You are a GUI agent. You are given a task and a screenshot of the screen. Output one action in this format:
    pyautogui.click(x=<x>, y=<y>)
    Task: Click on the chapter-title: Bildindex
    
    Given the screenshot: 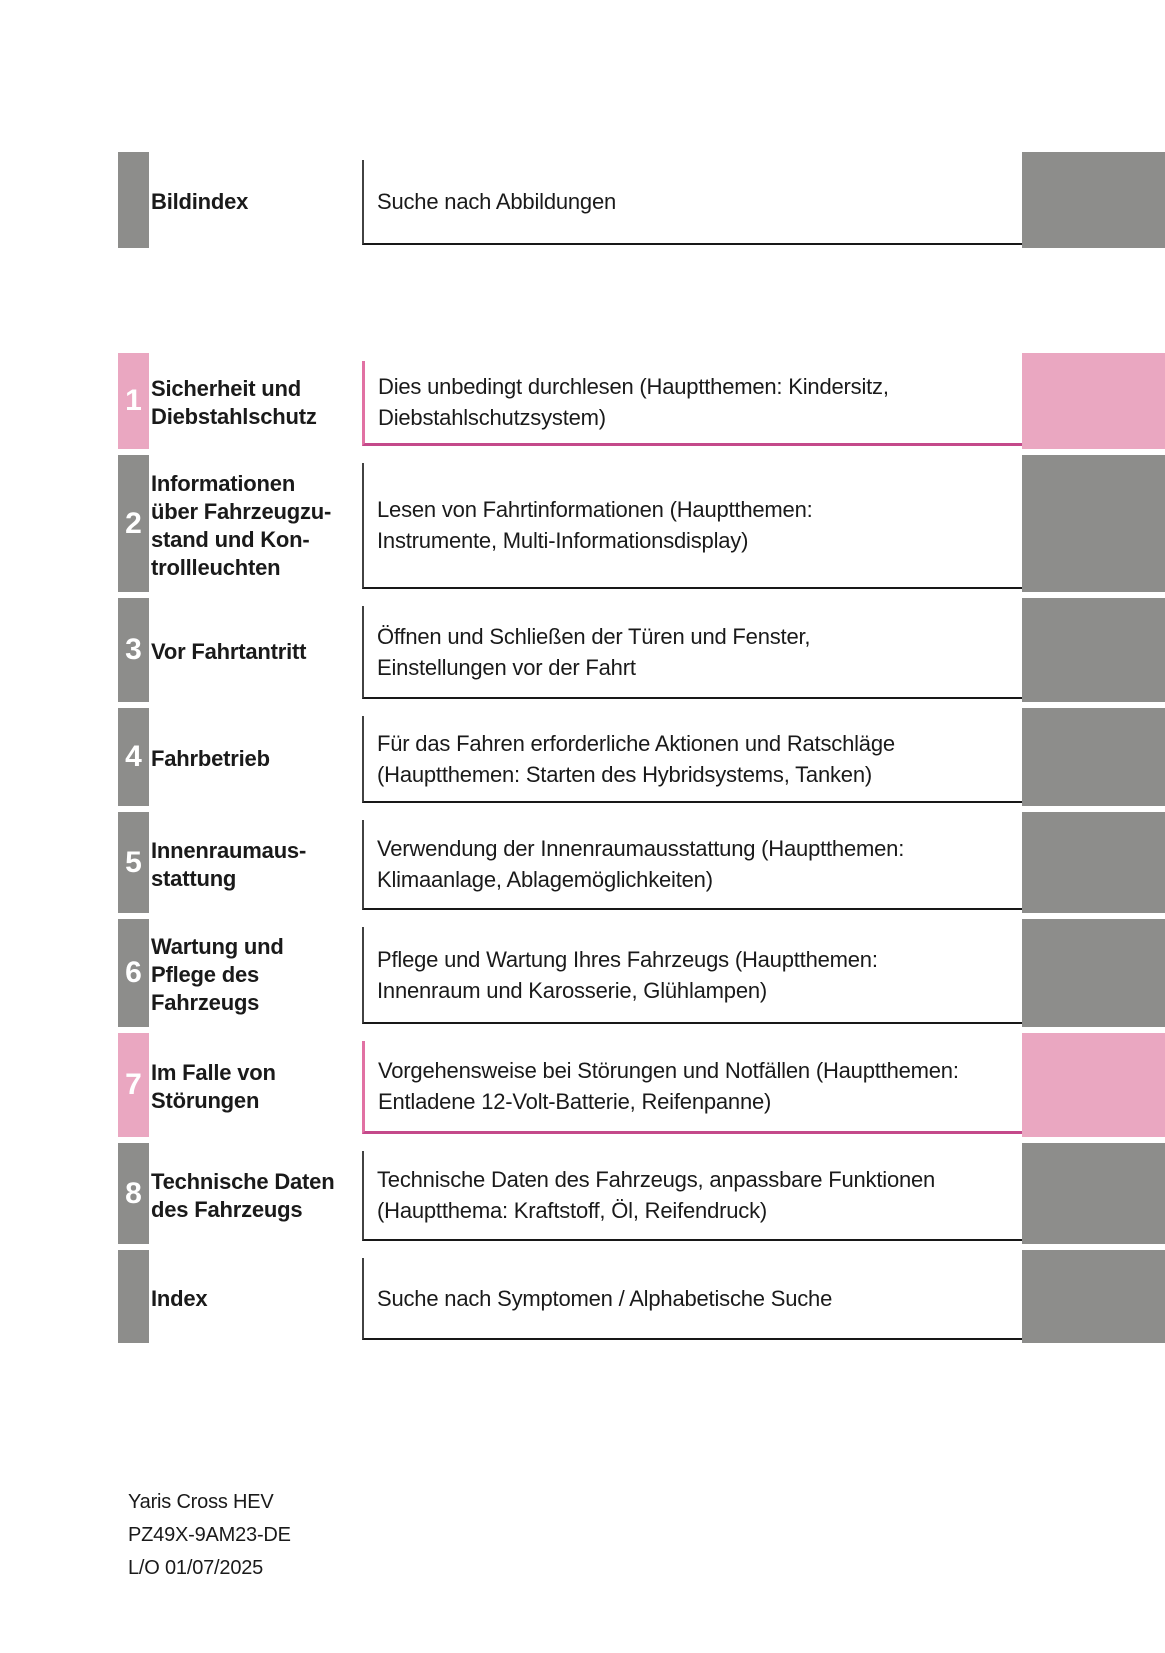 What is the action you would take?
    pyautogui.click(x=200, y=201)
    